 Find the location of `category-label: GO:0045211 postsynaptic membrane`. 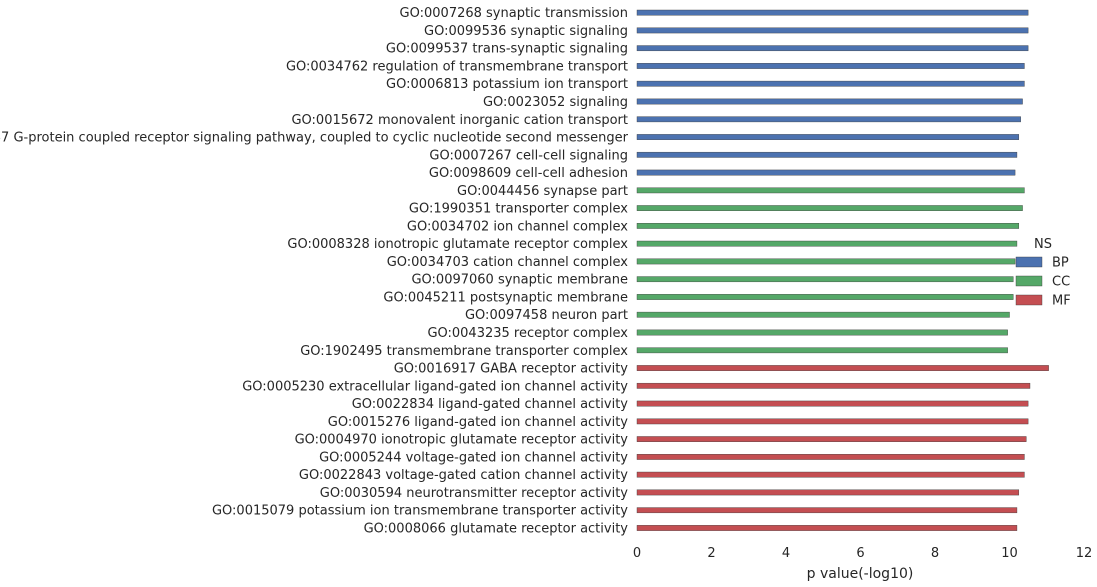

category-label: GO:0045211 postsynaptic membrane is located at coordinates (505, 297).